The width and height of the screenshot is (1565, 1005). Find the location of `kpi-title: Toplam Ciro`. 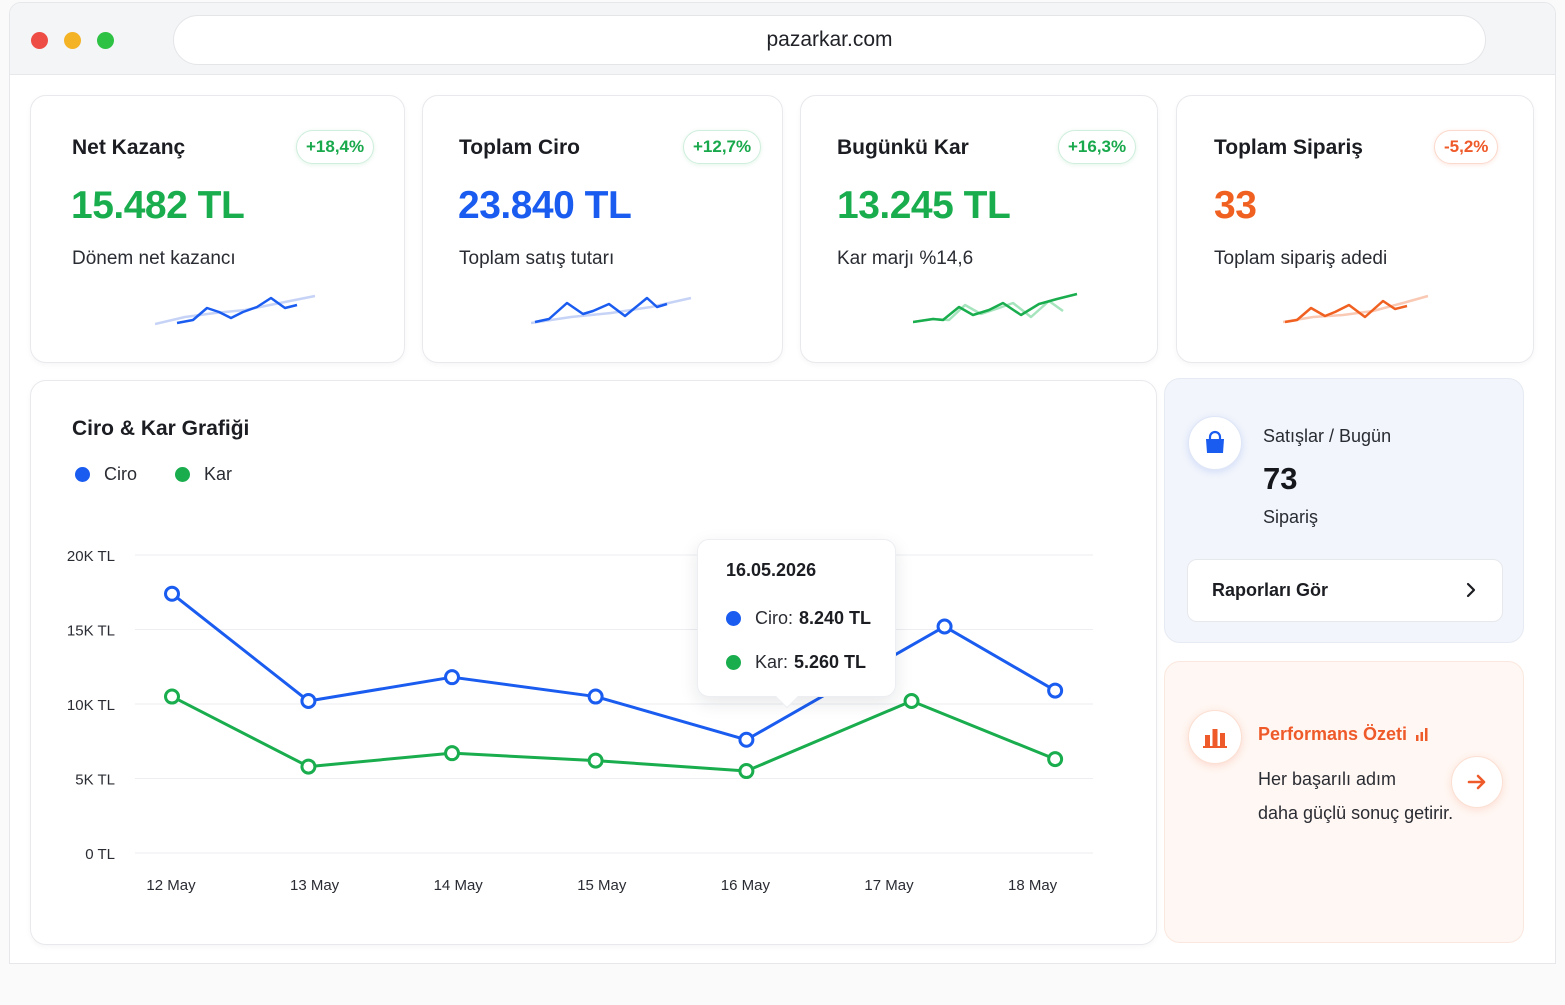

kpi-title: Toplam Ciro is located at coordinates (519, 147).